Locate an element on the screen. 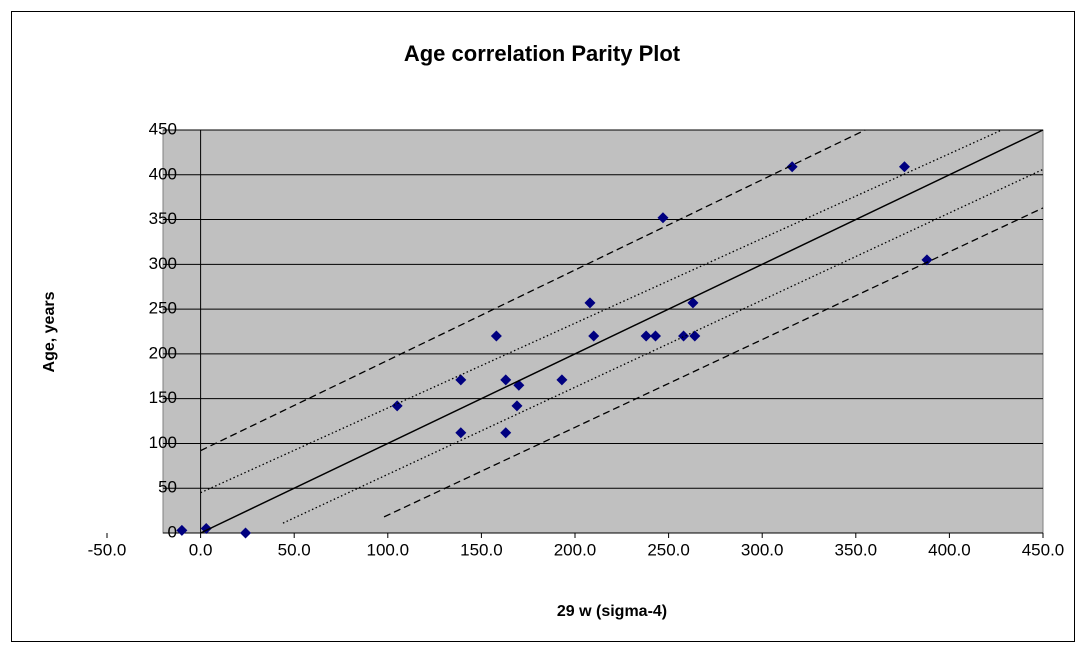  x-tick-label: 300.0 is located at coordinates (762, 549).